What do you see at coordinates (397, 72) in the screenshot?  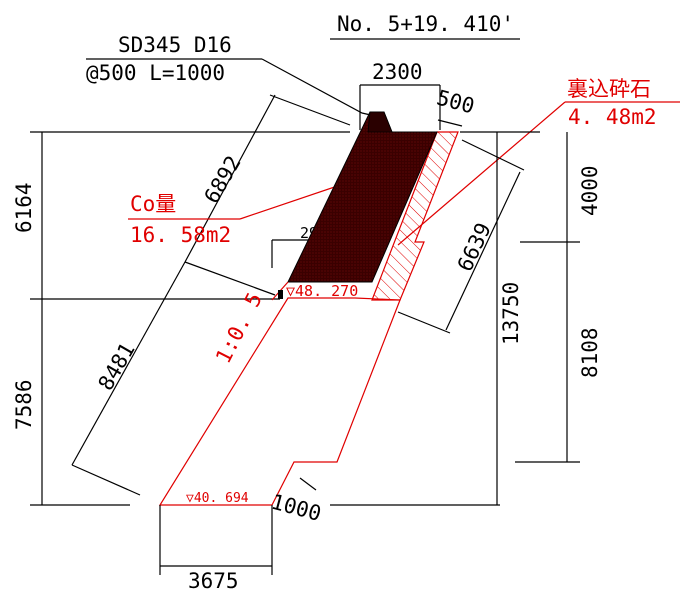 I see `dim-top-width: 2300` at bounding box center [397, 72].